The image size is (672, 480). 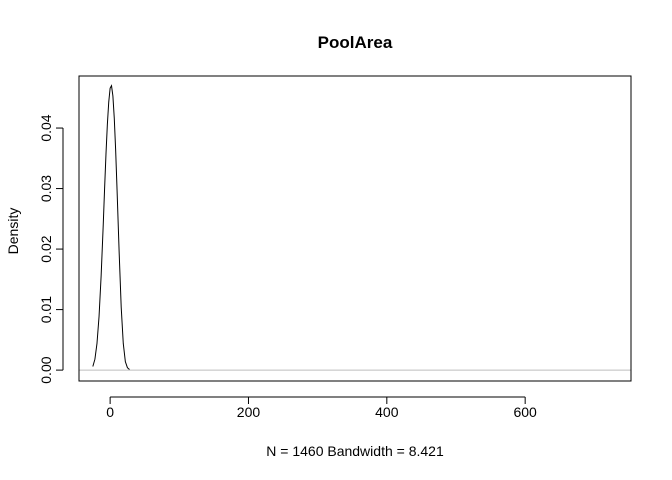 What do you see at coordinates (249, 412) in the screenshot?
I see `x-tick-label: 200` at bounding box center [249, 412].